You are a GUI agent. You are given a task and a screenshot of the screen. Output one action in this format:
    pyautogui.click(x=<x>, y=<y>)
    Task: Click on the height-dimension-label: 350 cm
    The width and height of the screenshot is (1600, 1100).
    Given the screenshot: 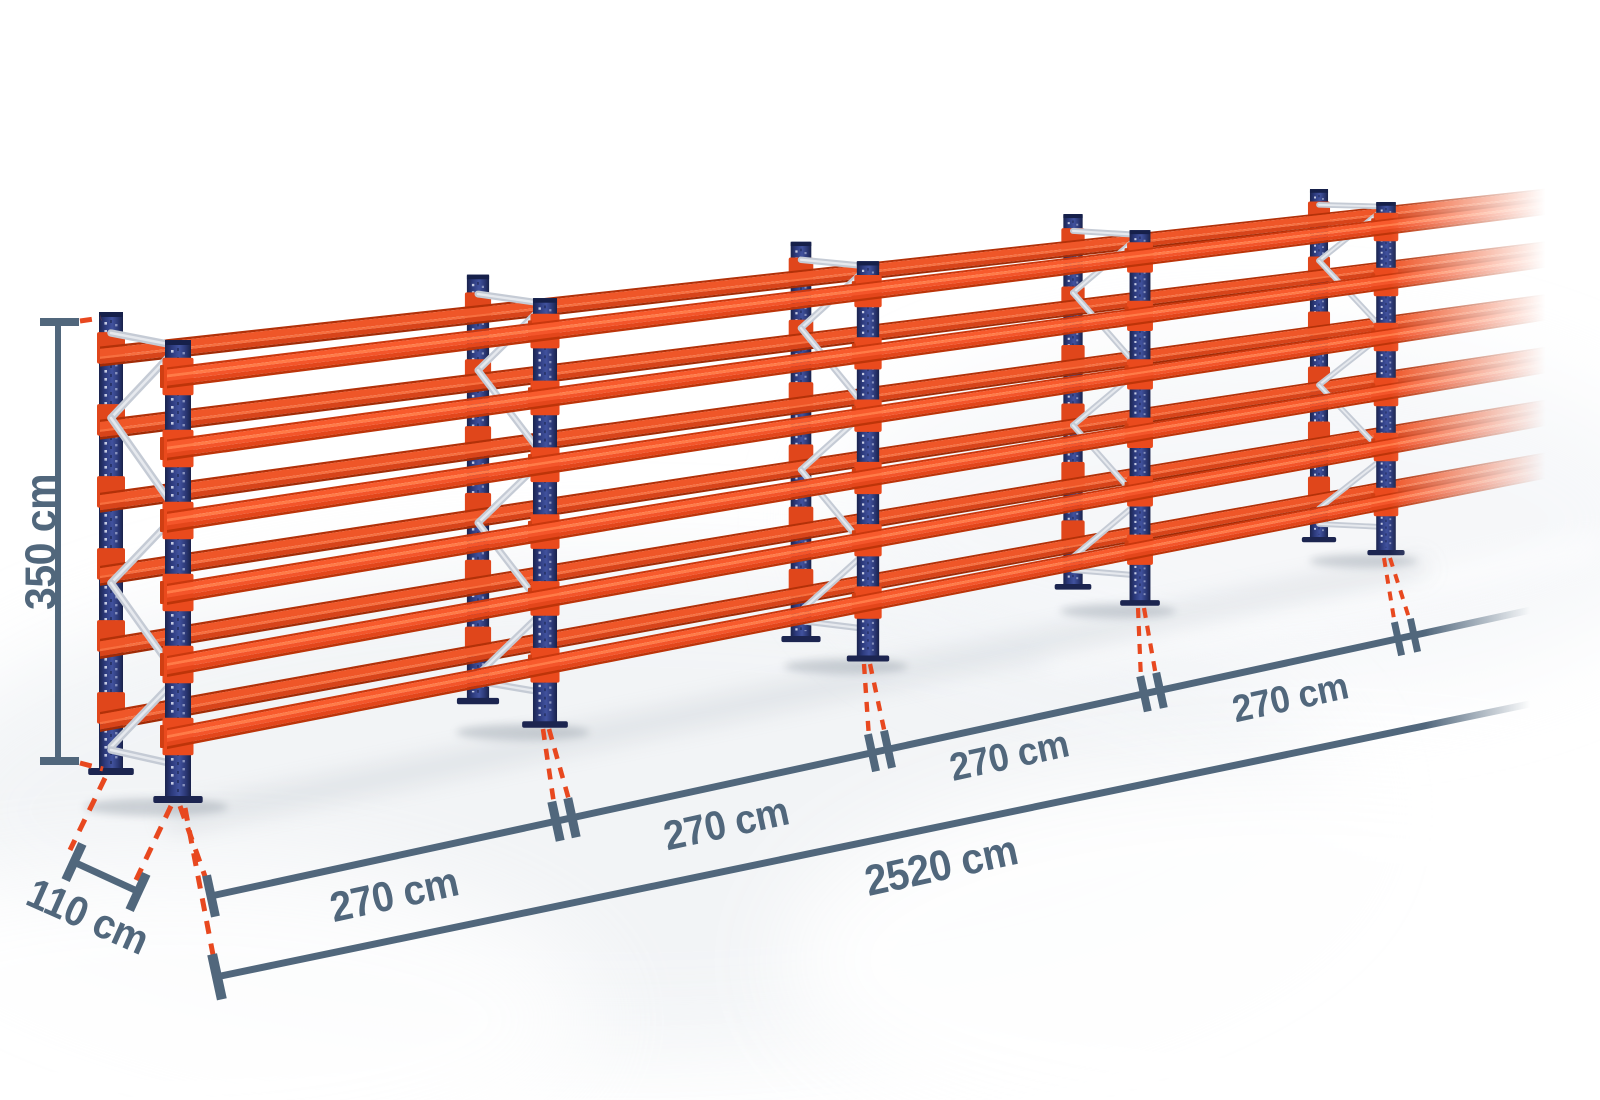 What is the action you would take?
    pyautogui.click(x=41, y=542)
    